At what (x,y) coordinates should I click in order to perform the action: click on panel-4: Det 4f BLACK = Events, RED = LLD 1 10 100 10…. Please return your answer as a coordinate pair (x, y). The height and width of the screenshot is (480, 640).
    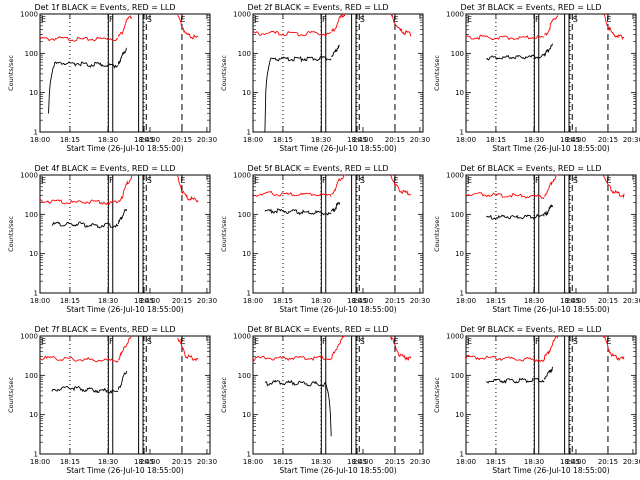
    Looking at the image, I should click on (112, 239).